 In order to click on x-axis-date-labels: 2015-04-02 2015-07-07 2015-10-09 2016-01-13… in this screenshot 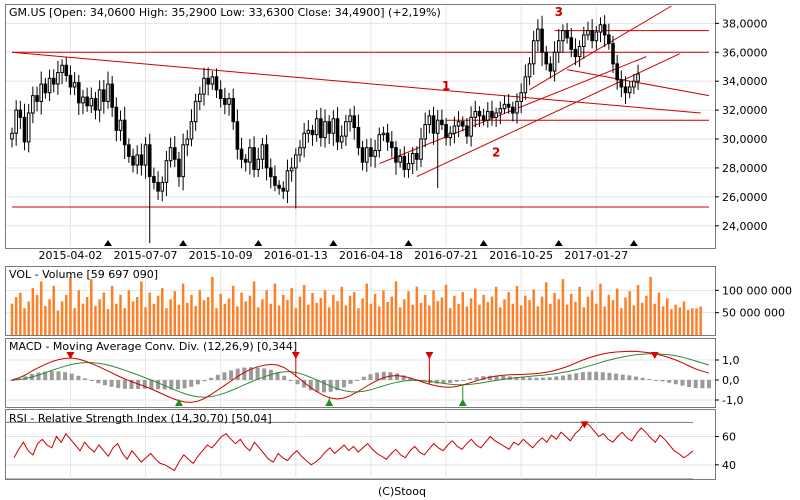, I will do `click(333, 255)`.